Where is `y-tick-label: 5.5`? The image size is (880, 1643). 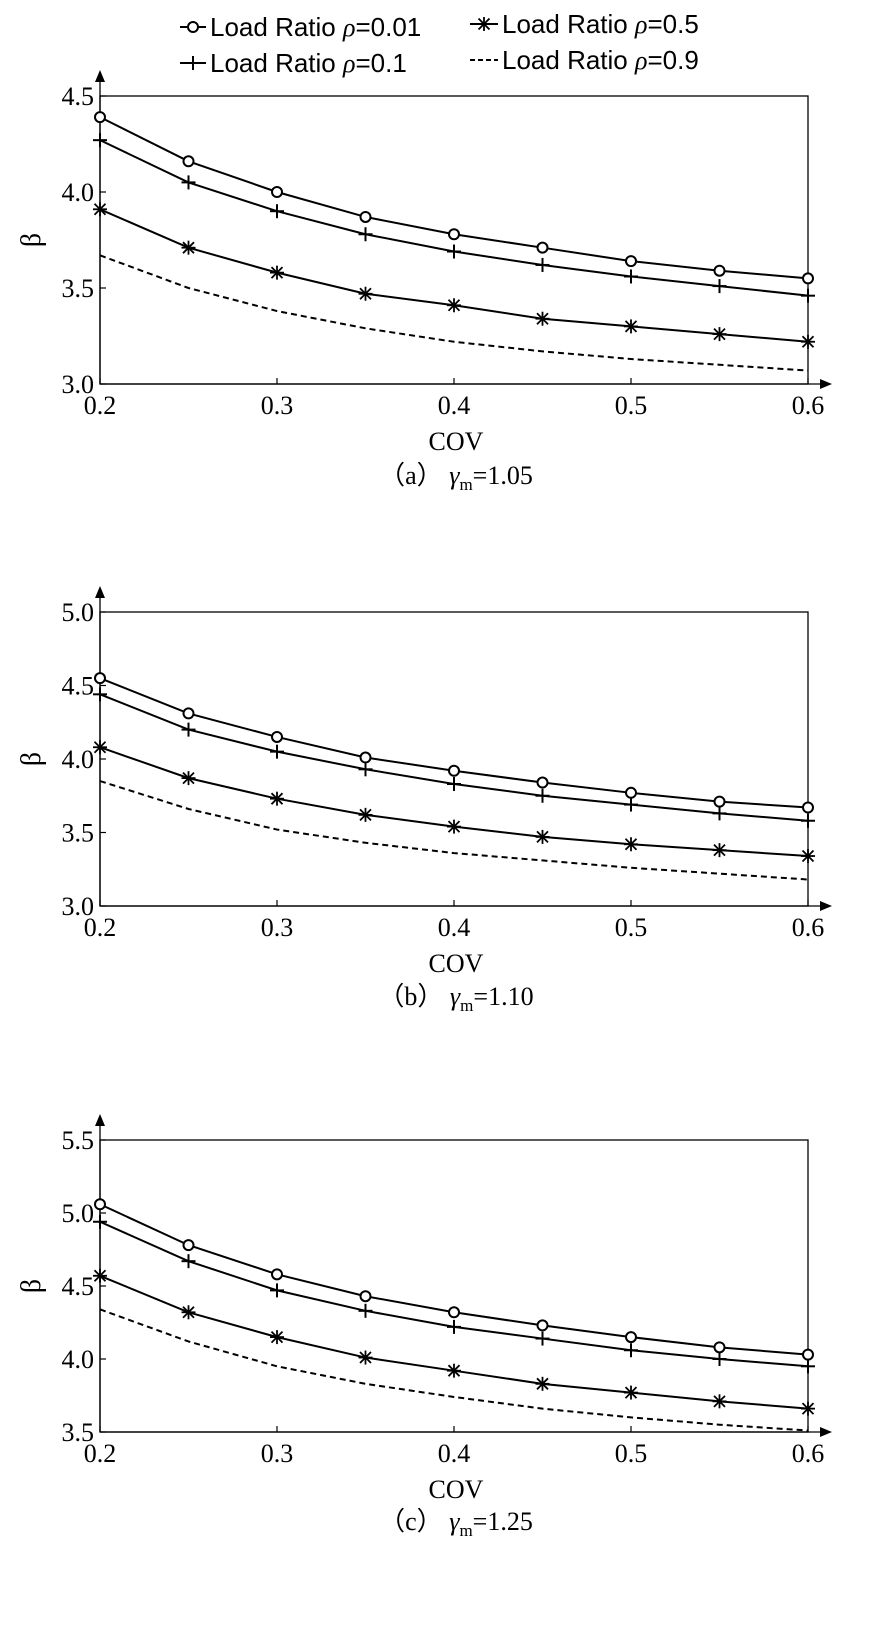 y-tick-label: 5.5 is located at coordinates (78, 1140).